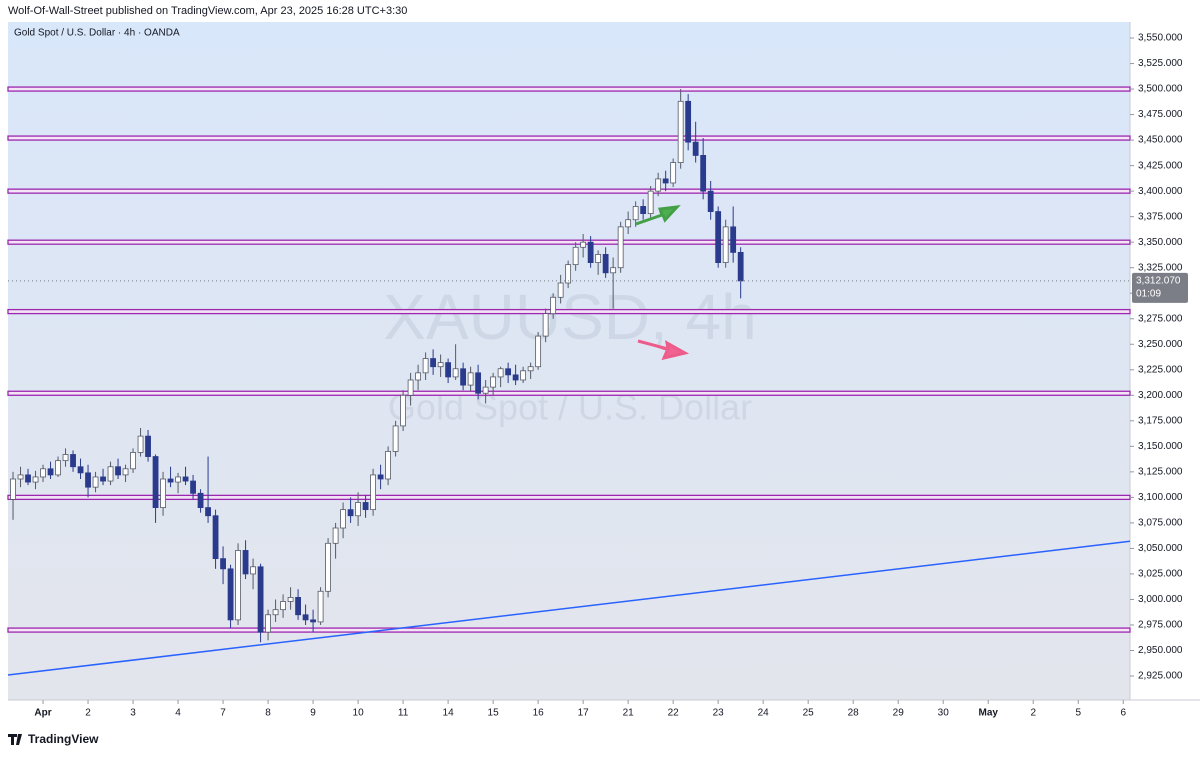  What do you see at coordinates (1160, 497) in the screenshot?
I see `y-tick-label: 3,100.000` at bounding box center [1160, 497].